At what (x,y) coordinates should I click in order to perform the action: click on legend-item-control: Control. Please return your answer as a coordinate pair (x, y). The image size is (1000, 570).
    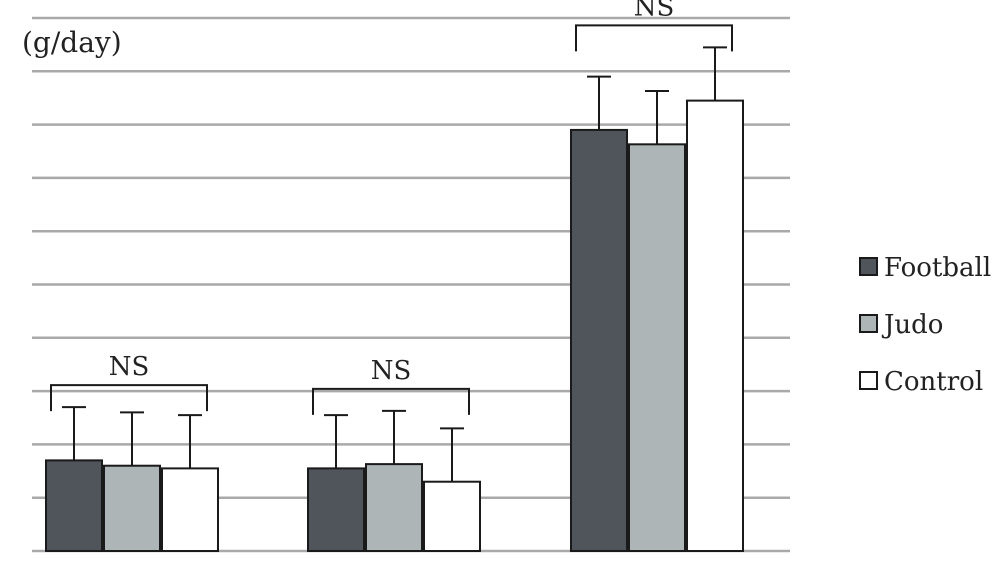
    Looking at the image, I should click on (921, 382).